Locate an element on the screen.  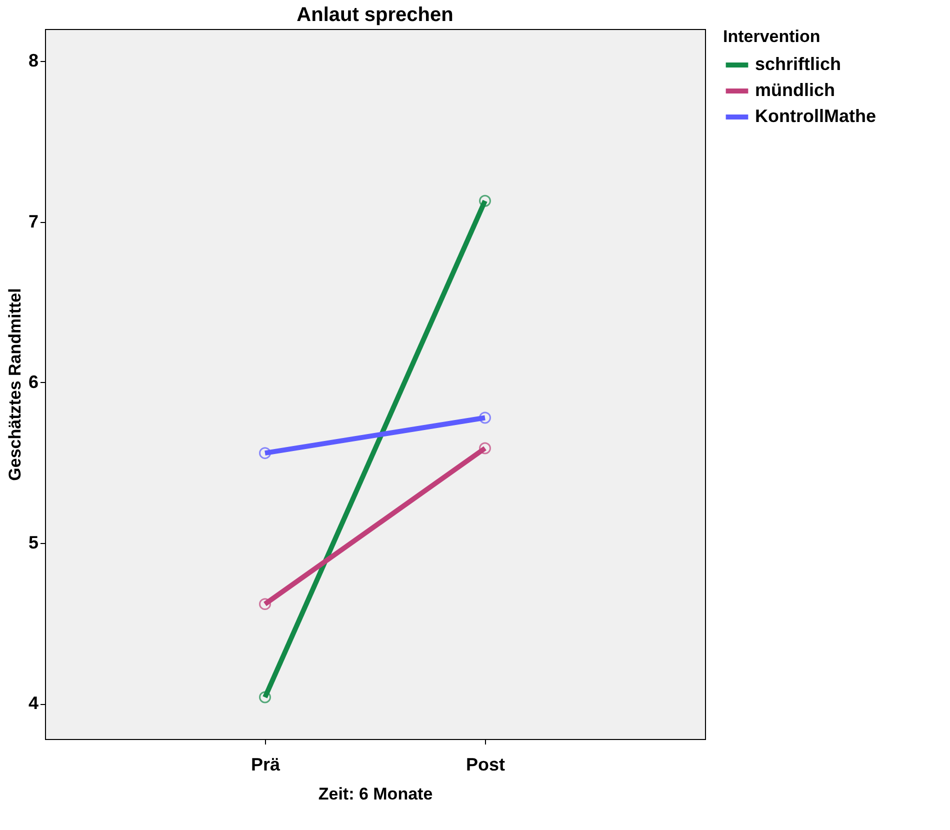
x-tick-label: Post is located at coordinates (486, 764).